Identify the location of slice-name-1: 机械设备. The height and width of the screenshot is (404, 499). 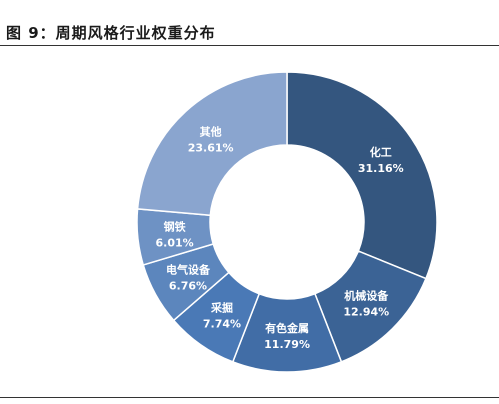
(366, 296).